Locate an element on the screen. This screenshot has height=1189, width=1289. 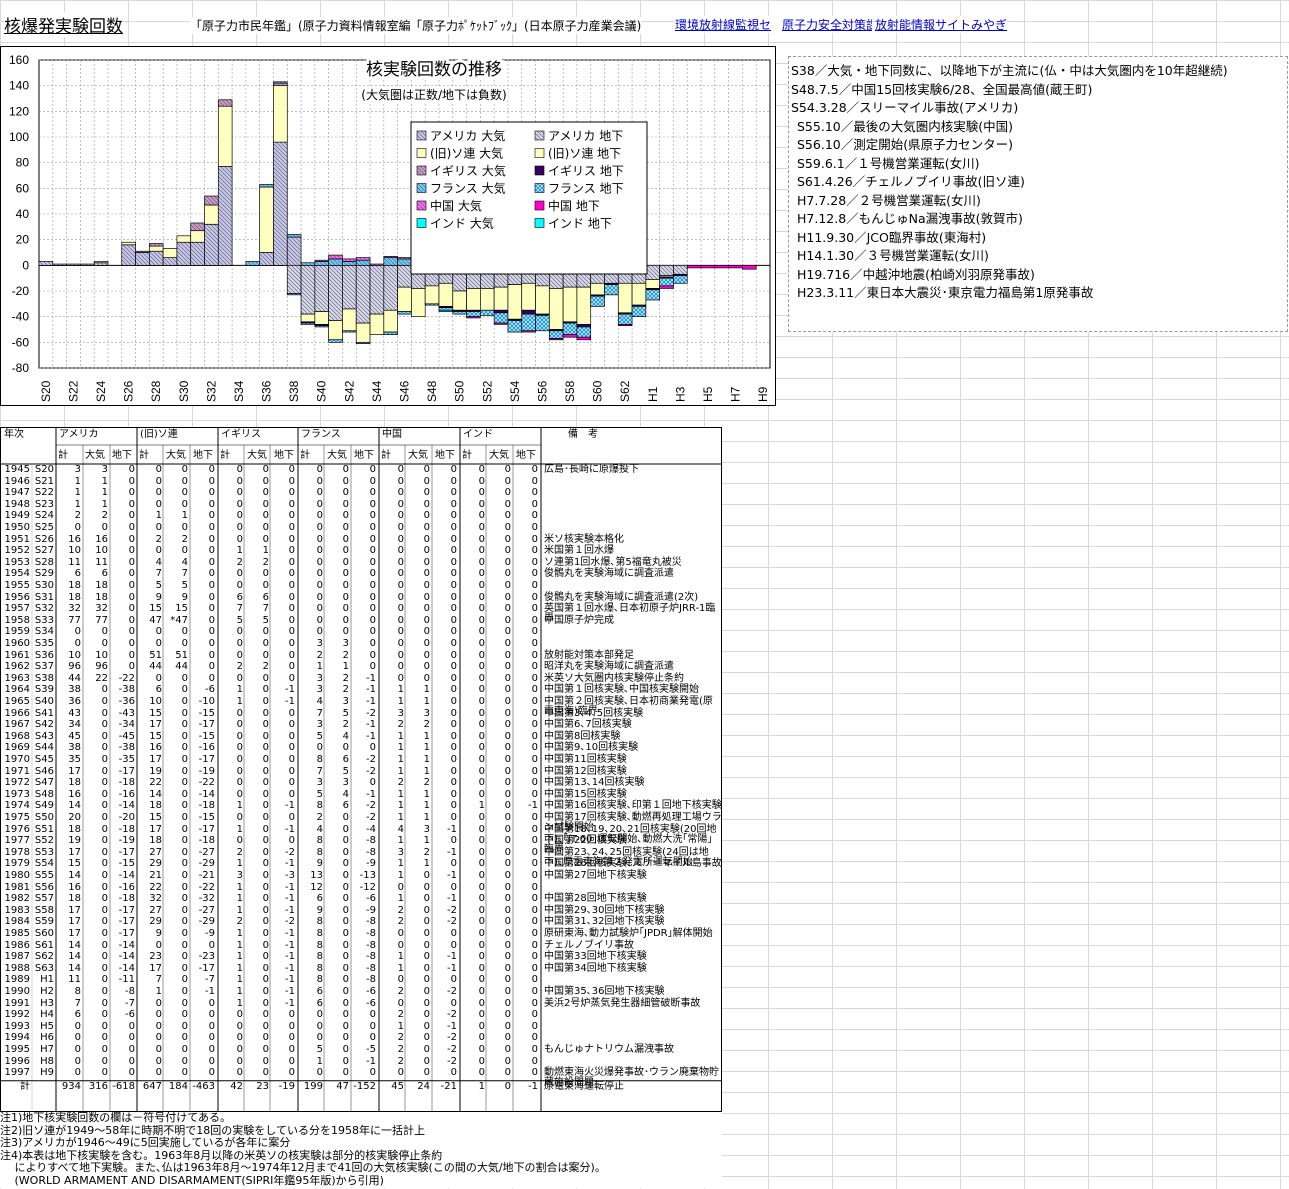
table-era: S47 is located at coordinates (44, 783).